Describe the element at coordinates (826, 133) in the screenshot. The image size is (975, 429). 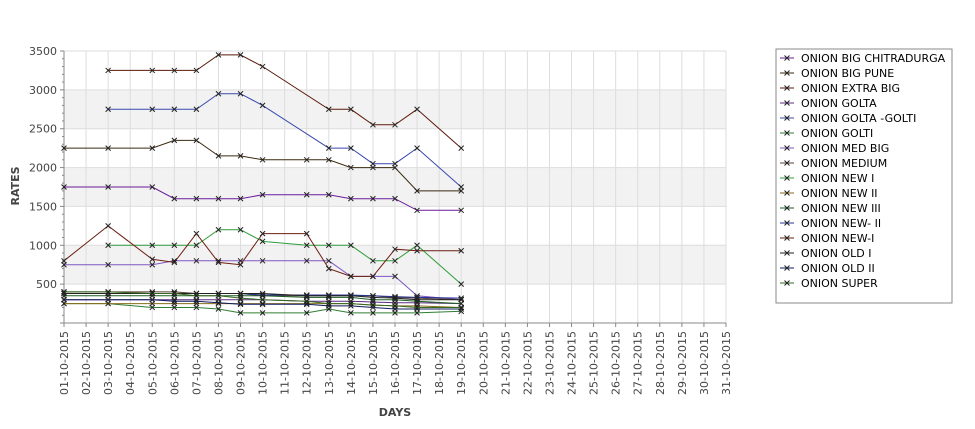
I see `legend-item: ONION GOLTI` at that location.